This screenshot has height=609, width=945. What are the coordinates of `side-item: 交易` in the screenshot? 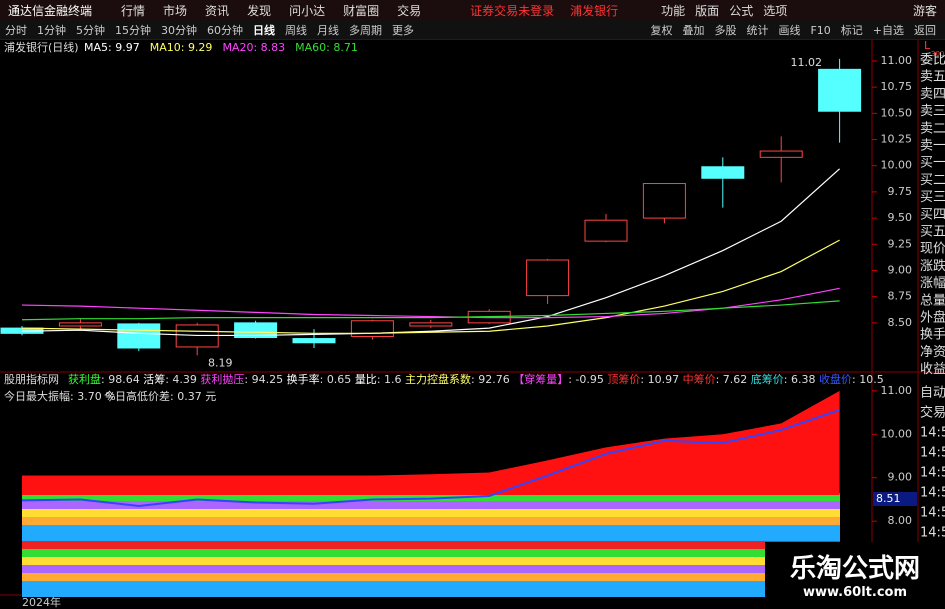 It's located at (932, 413).